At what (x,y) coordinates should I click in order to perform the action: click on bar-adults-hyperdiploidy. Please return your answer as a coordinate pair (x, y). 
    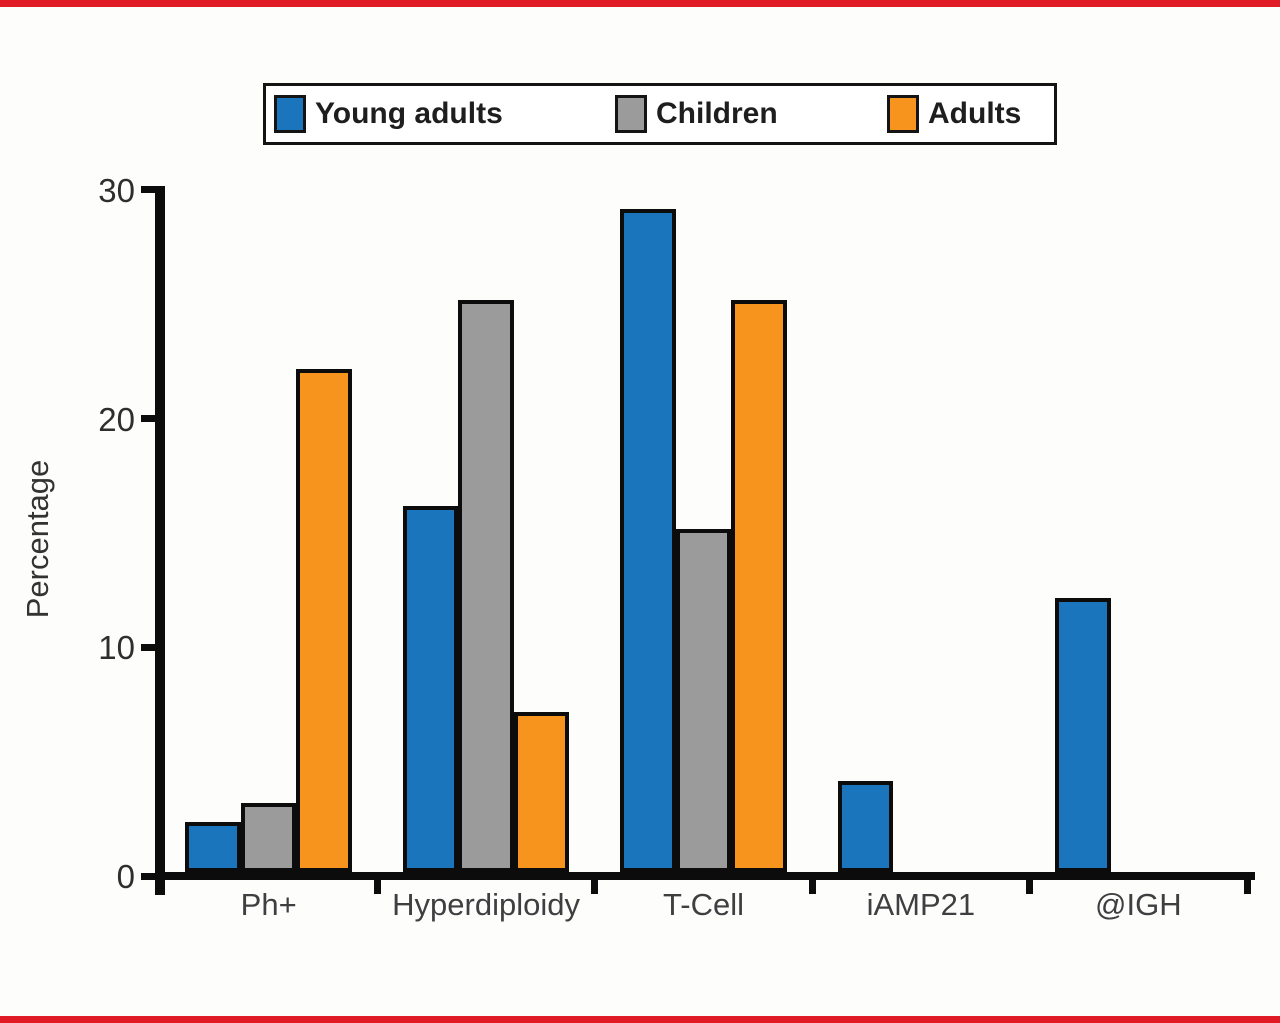
    Looking at the image, I should click on (541, 791).